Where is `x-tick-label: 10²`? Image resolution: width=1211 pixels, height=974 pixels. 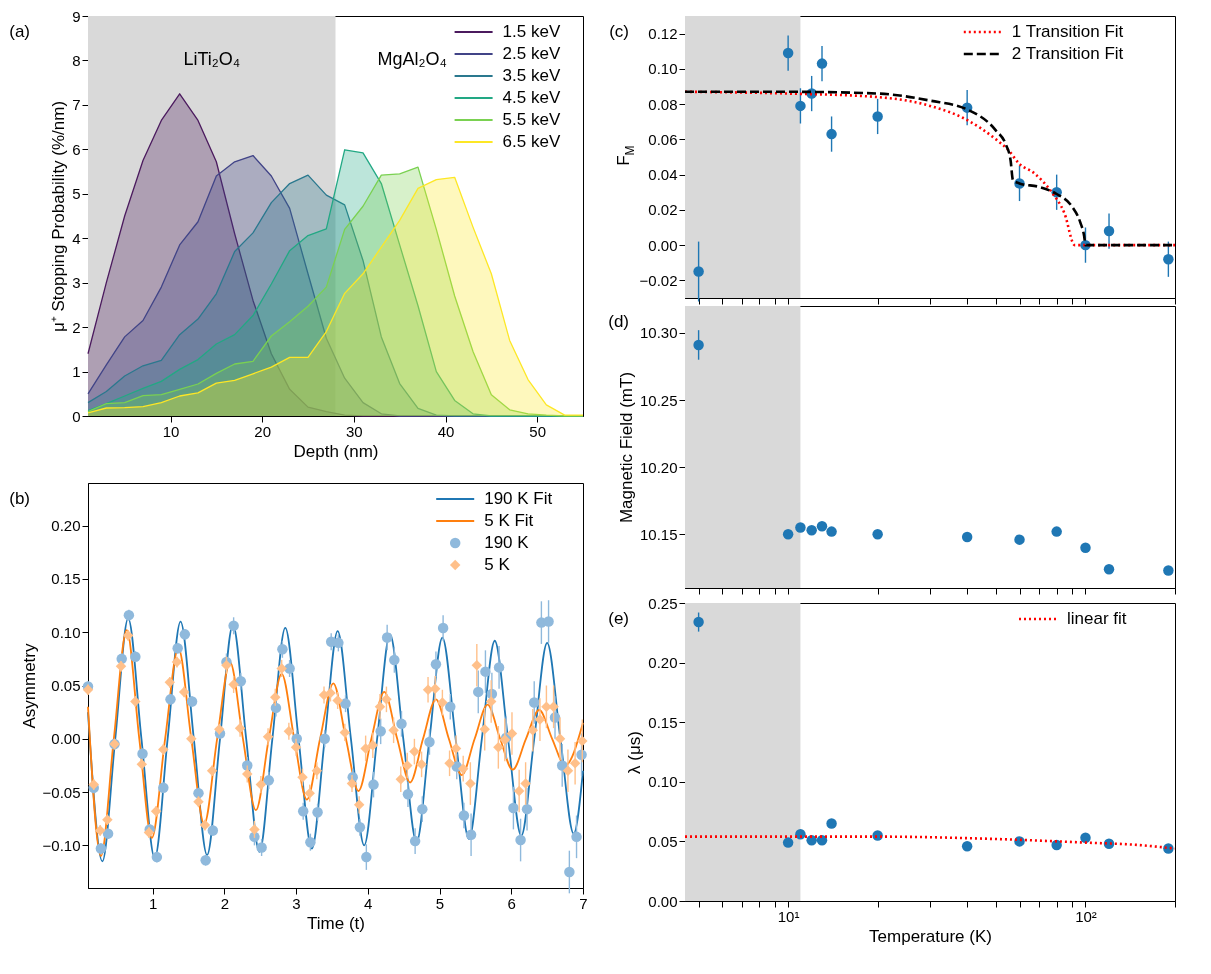
x-tick-label: 10² is located at coordinates (1086, 916).